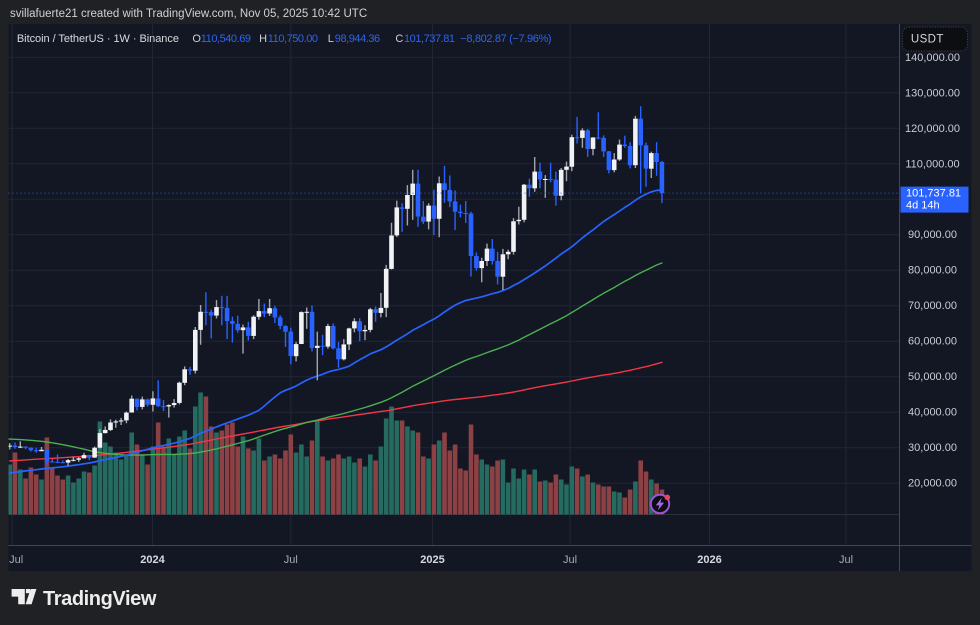 Image resolution: width=980 pixels, height=625 pixels. I want to click on svg-text: 80,000.00, so click(932, 271).